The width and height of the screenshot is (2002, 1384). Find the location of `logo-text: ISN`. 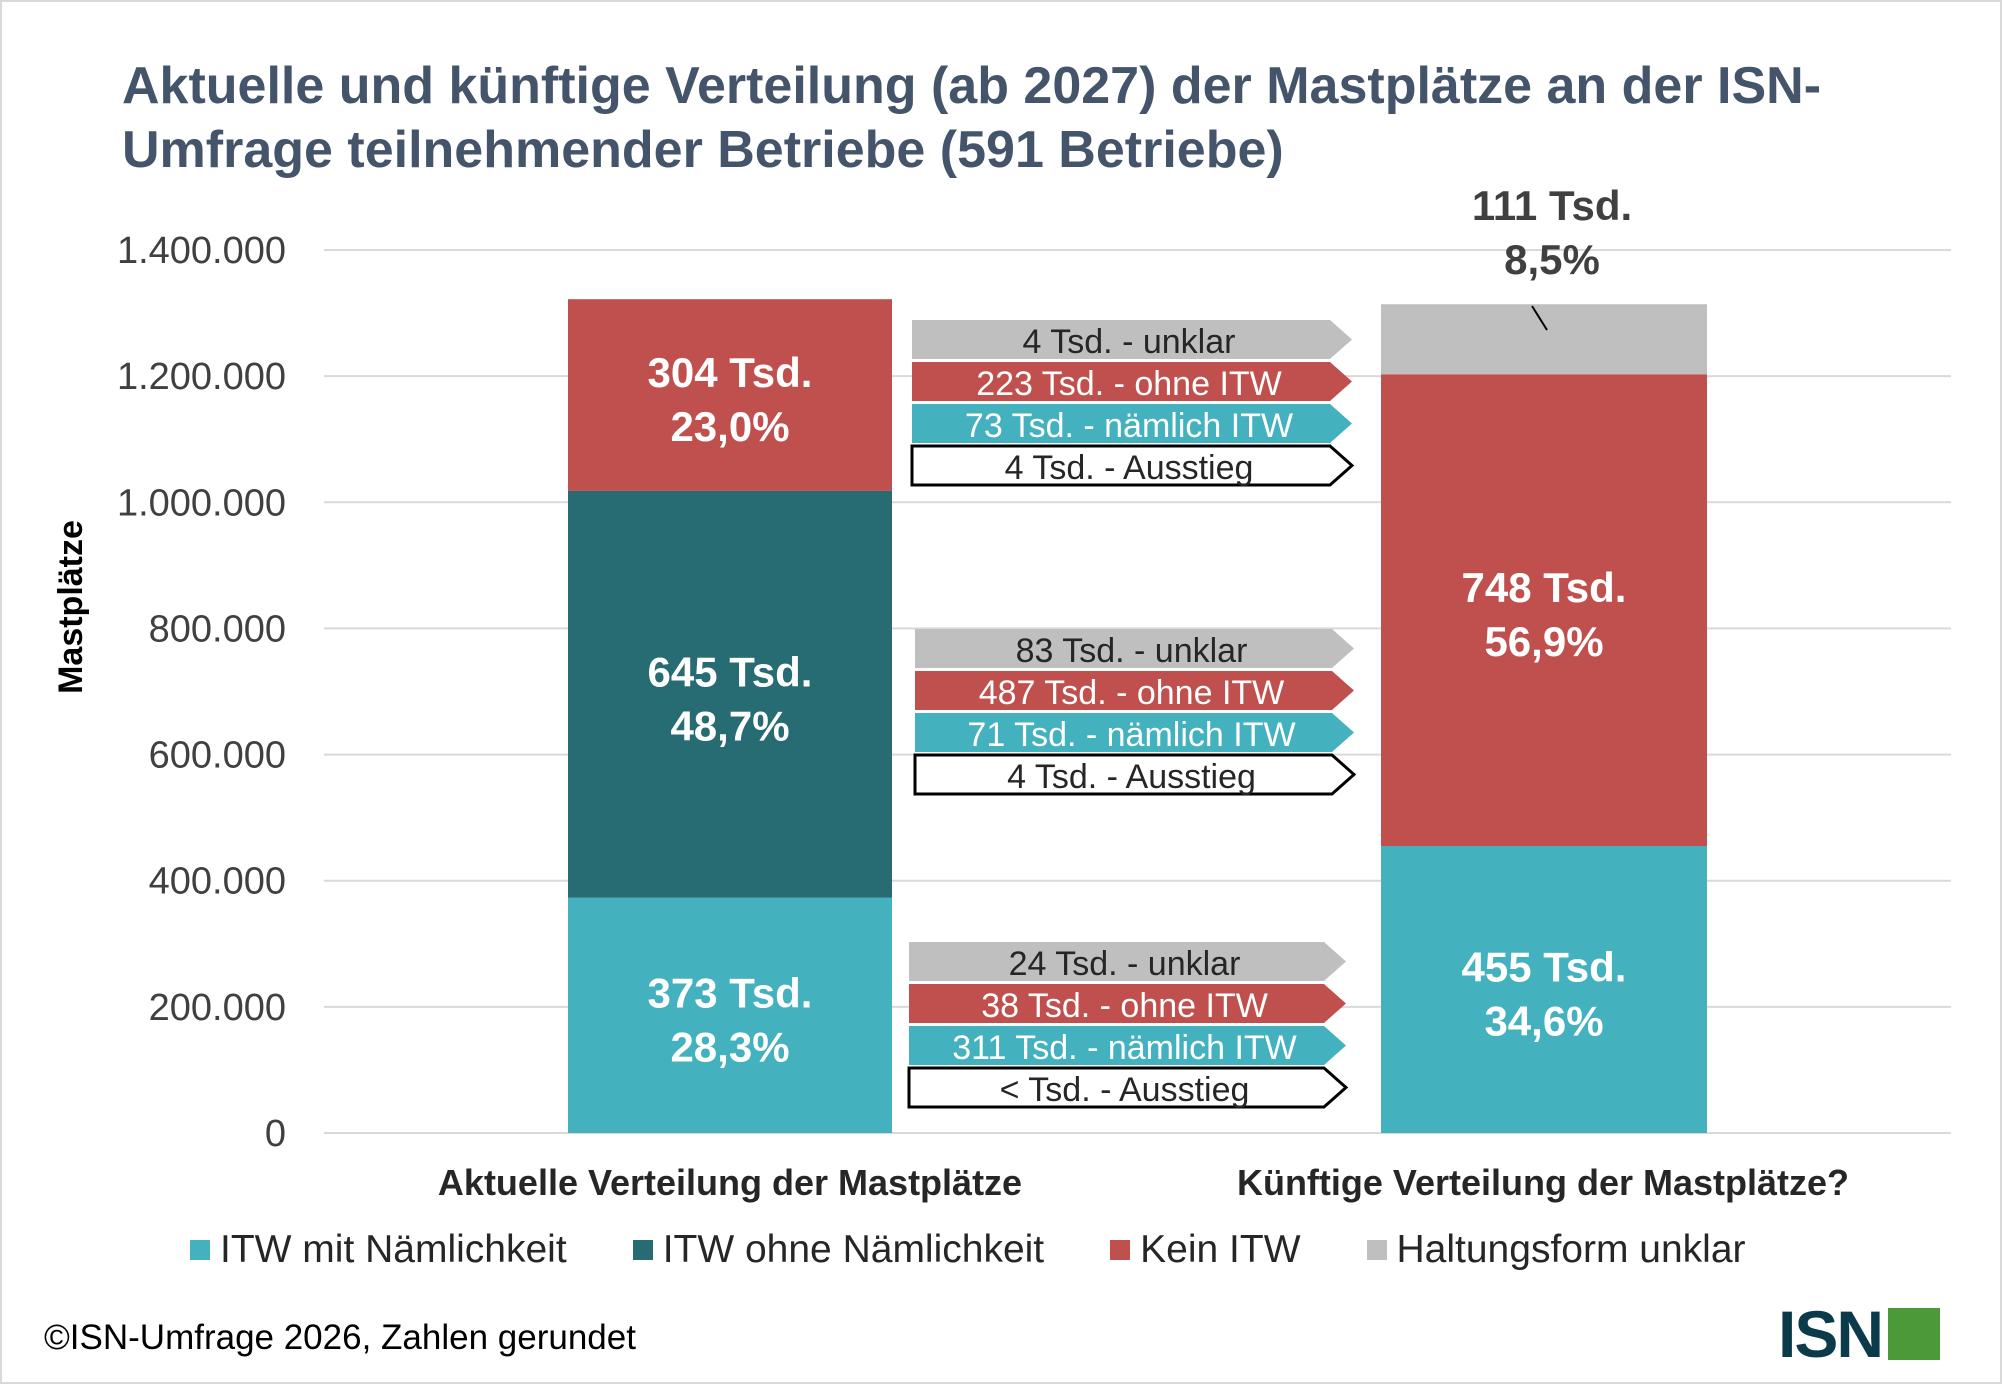

logo-text: ISN is located at coordinates (1831, 1334).